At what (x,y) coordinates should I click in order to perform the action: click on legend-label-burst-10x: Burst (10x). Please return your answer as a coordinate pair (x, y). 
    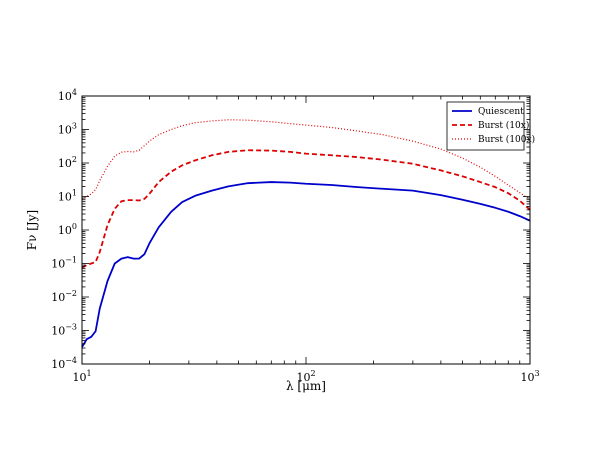
    Looking at the image, I should click on (503, 125).